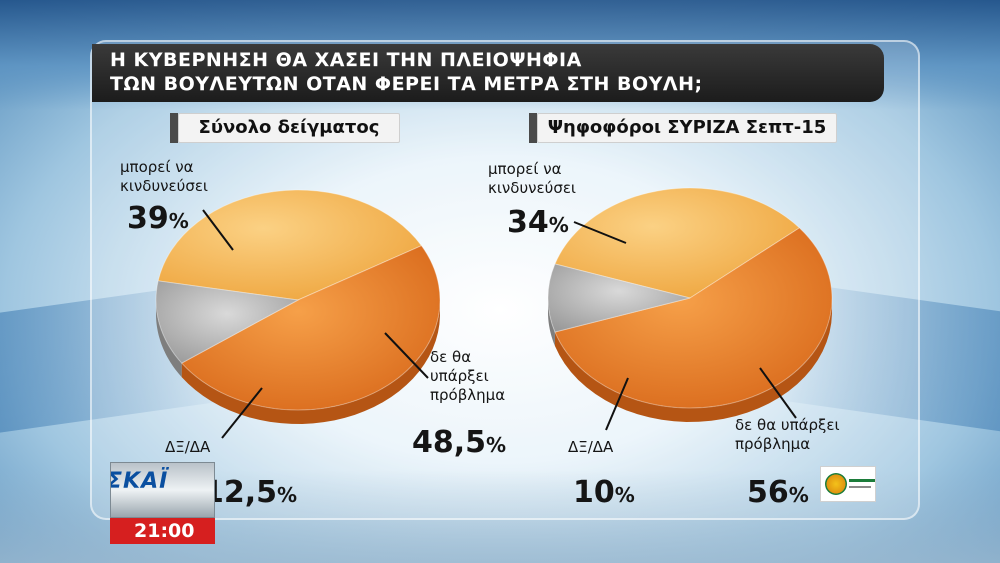 This screenshot has height=563, width=1000. I want to click on pollster-logo, so click(848, 484).